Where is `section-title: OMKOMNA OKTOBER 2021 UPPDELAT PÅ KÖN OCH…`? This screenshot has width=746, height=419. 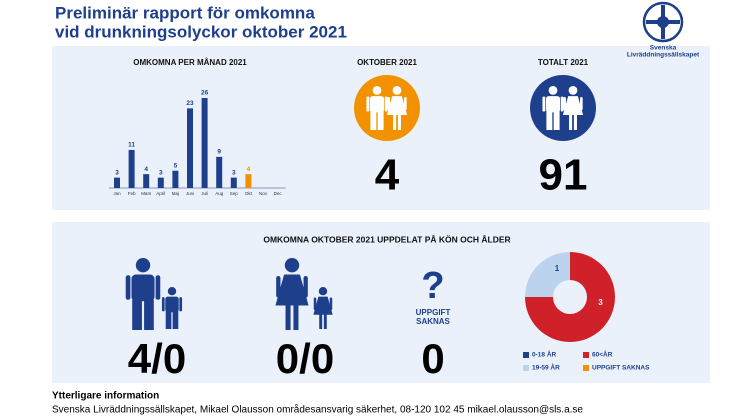 section-title: OMKOMNA OKTOBER 2021 UPPDELAT PÅ KÖN OCH… is located at coordinates (386, 239).